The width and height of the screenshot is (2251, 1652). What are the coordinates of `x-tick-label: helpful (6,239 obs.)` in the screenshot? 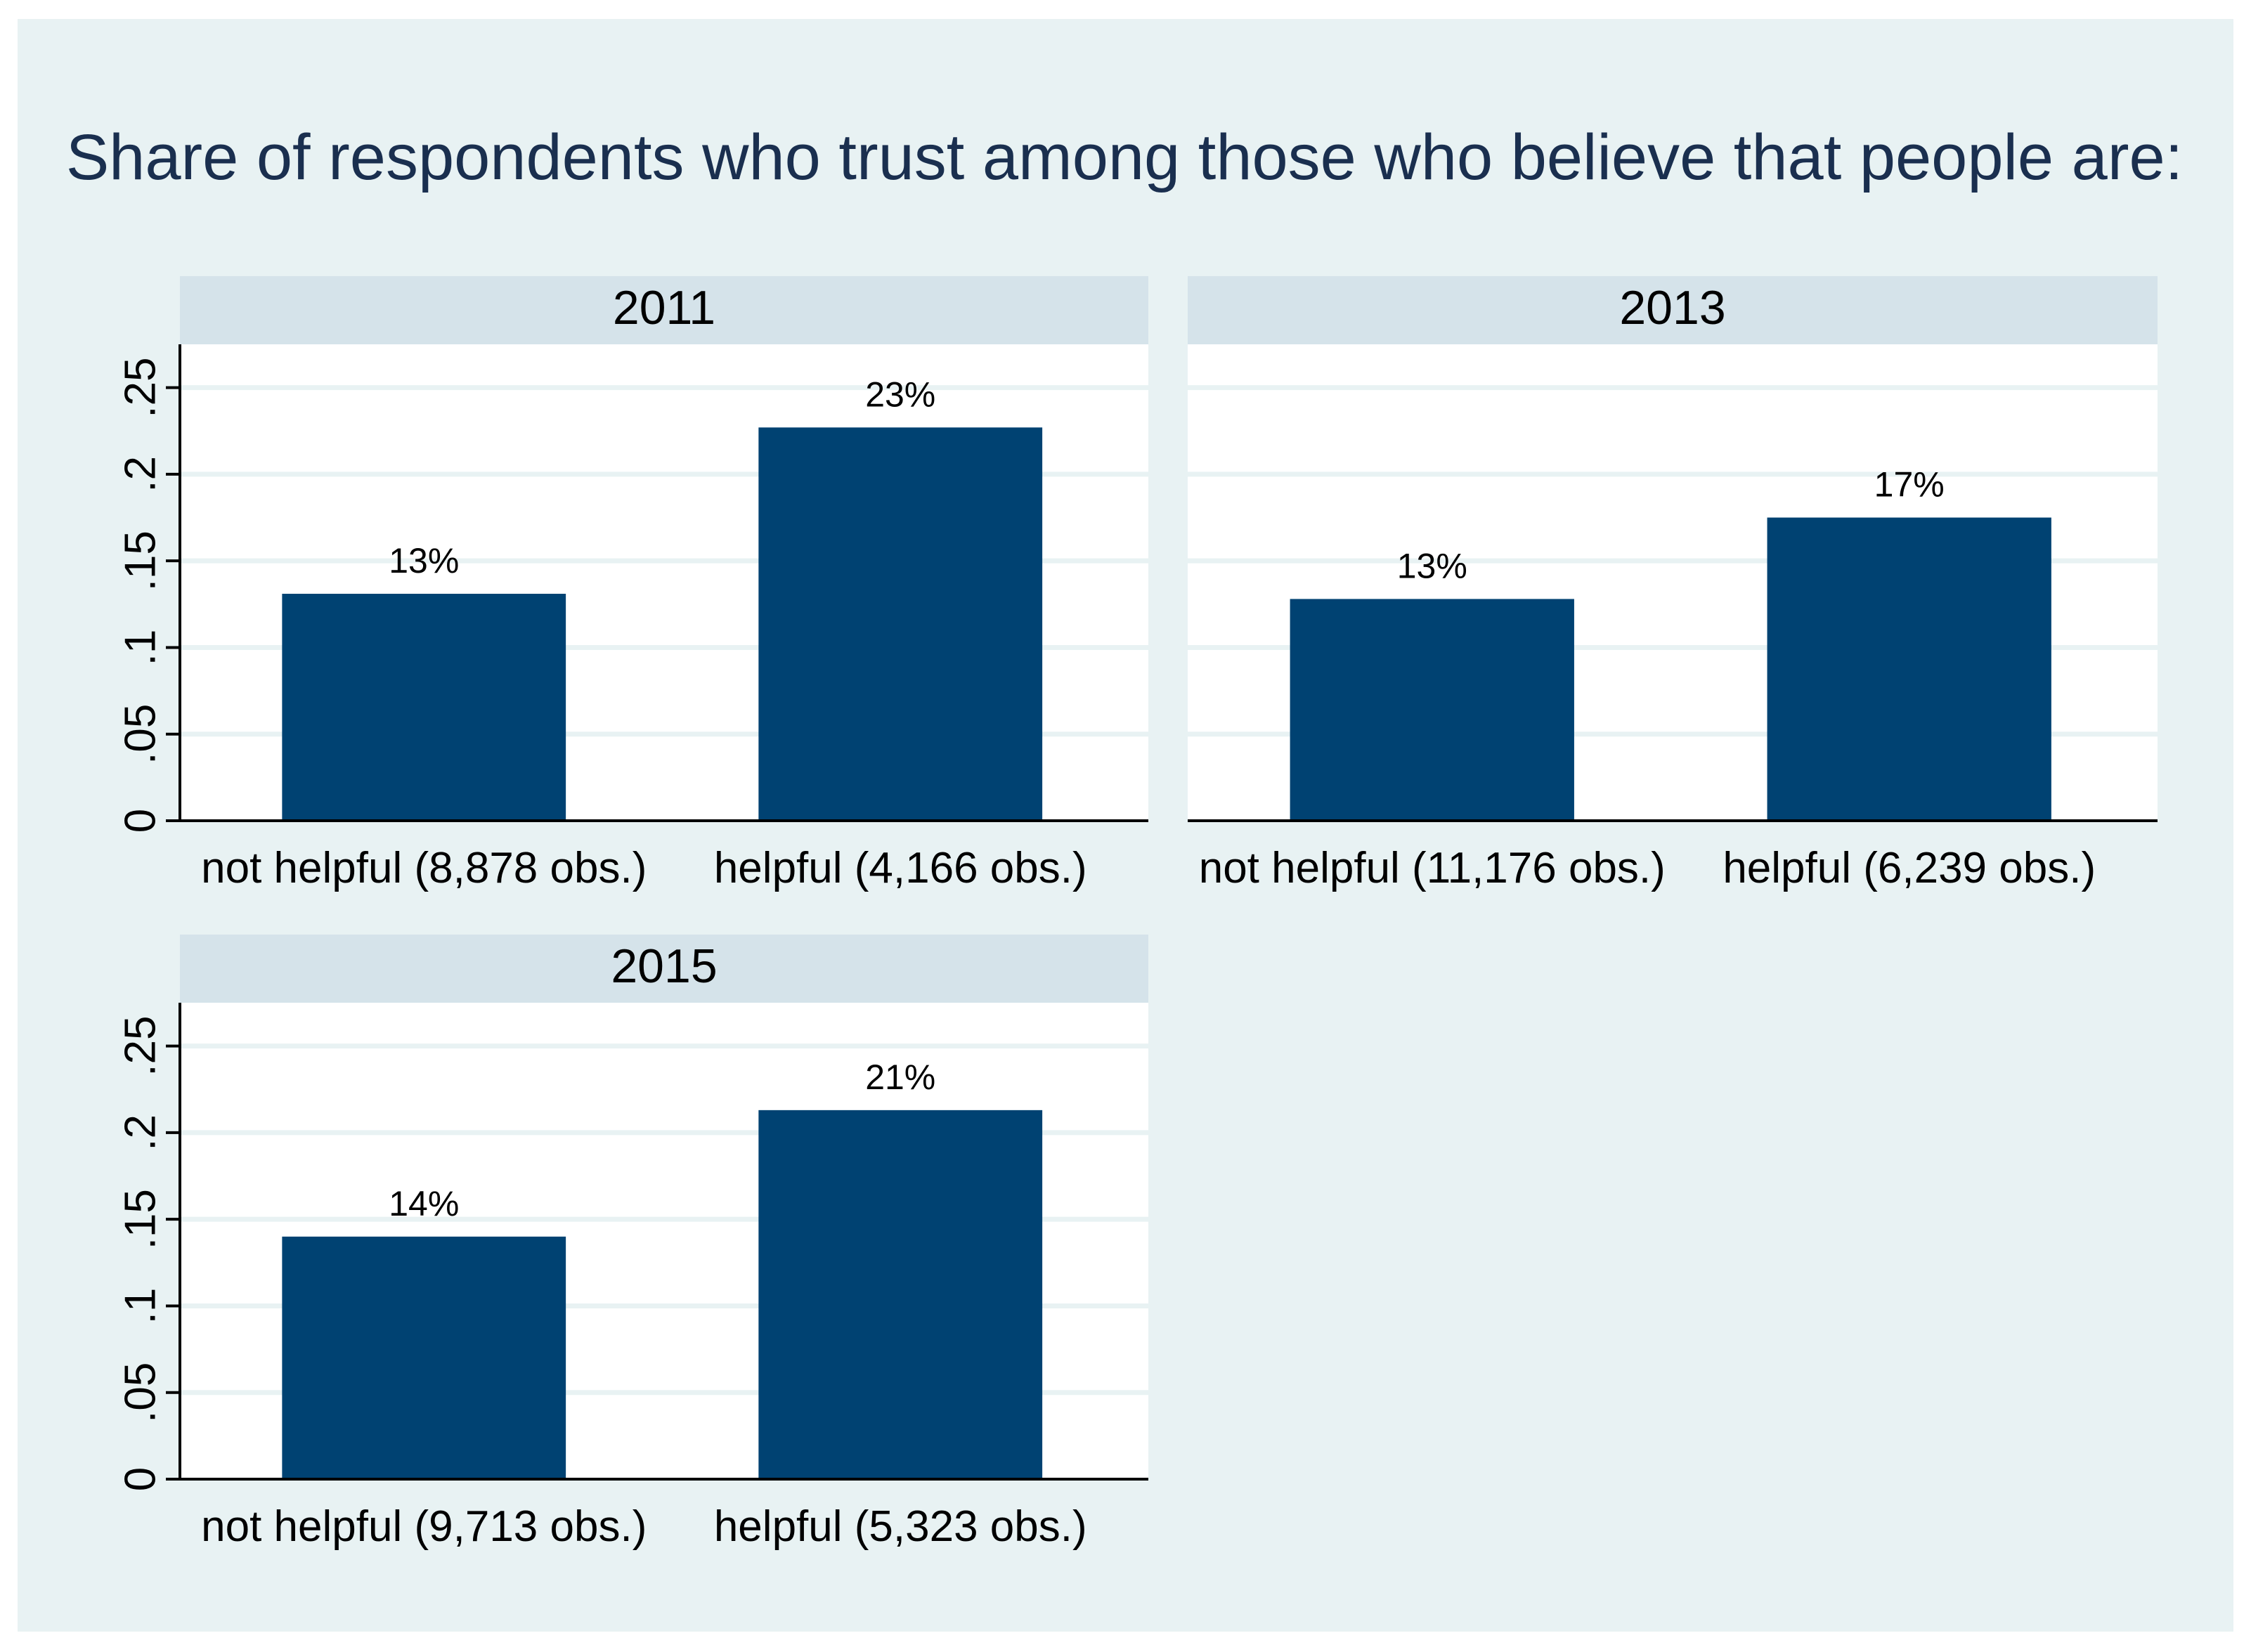 It's located at (1909, 868).